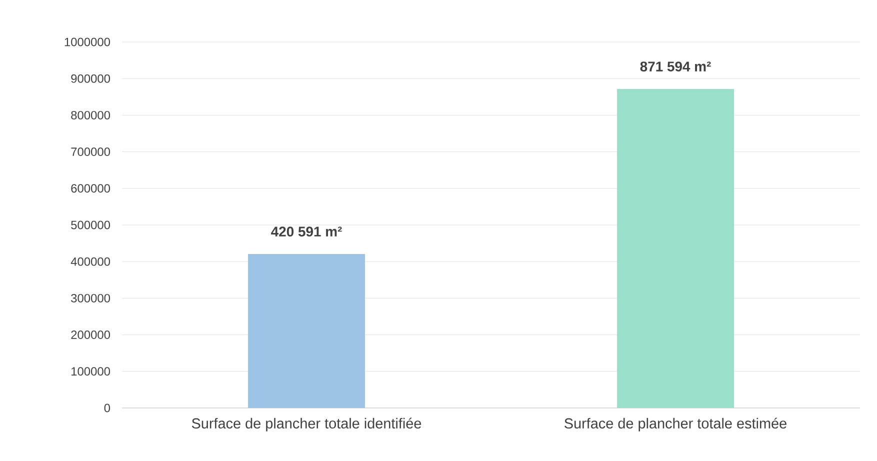 This screenshot has height=461, width=877. What do you see at coordinates (90, 335) in the screenshot?
I see `y-tick-label: 200000` at bounding box center [90, 335].